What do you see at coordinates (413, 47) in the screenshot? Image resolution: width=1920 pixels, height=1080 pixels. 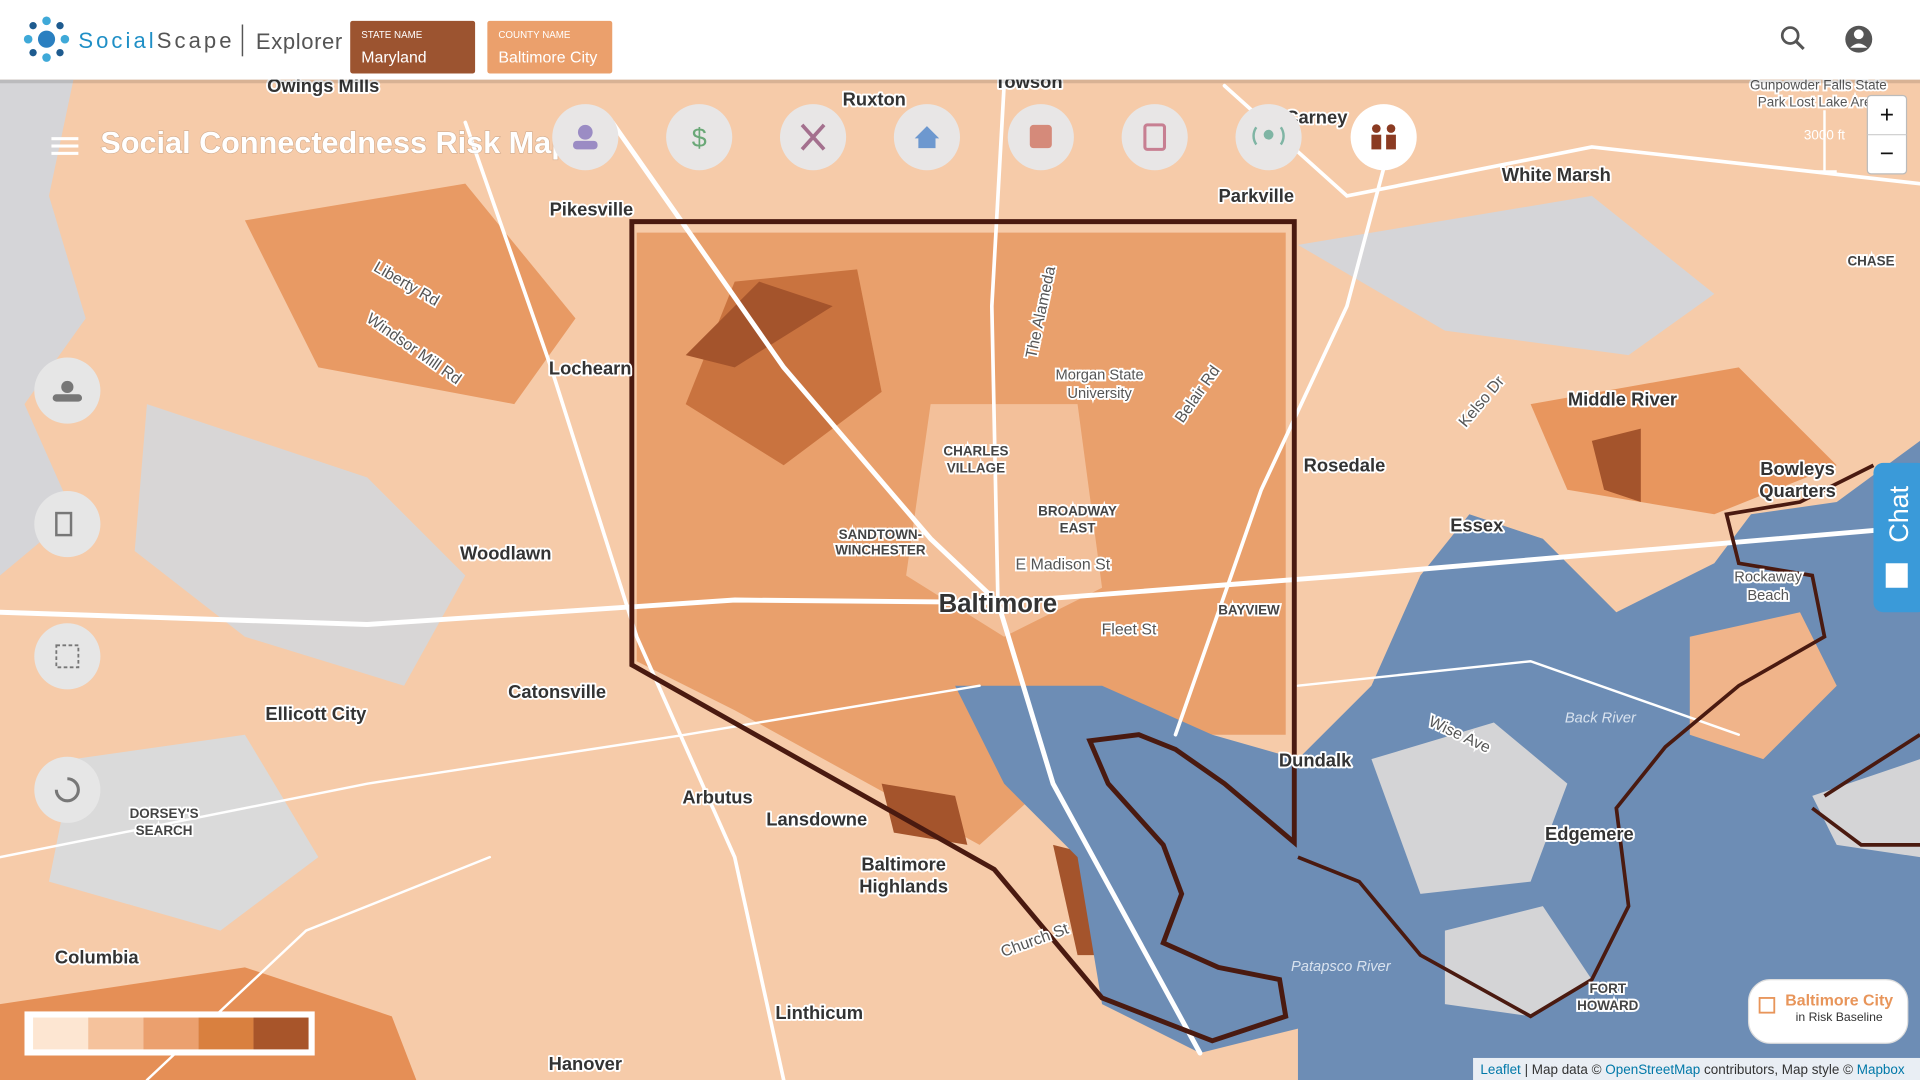 I see `state-selector: STATE NAME Maryland` at bounding box center [413, 47].